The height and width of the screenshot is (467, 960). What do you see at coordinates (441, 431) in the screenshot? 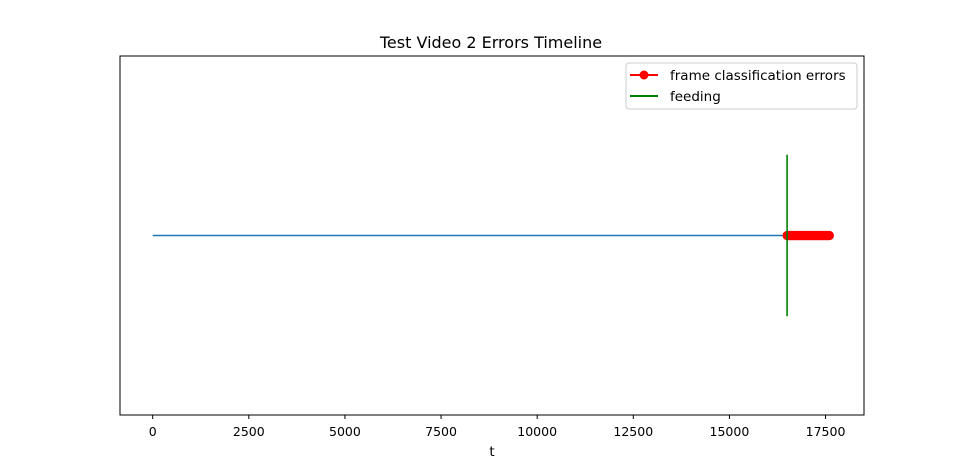
I see `x-tick-label: 7500` at bounding box center [441, 431].